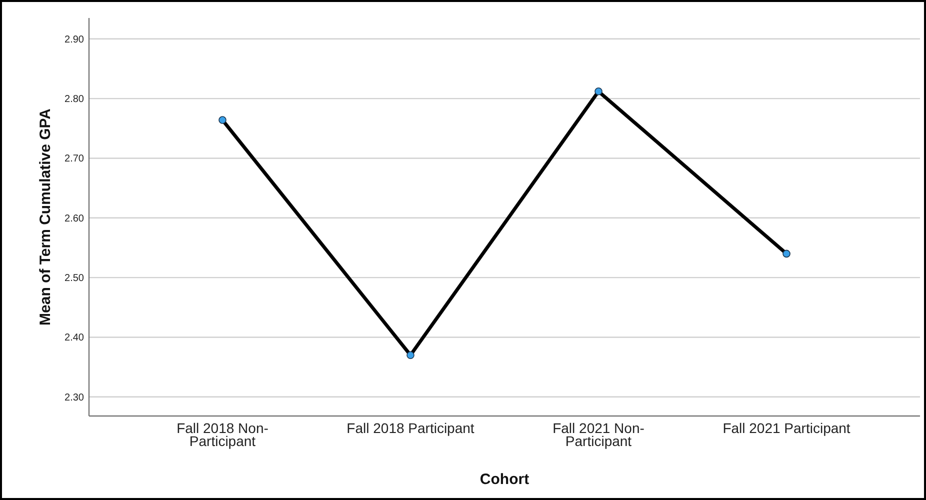 This screenshot has width=926, height=500. I want to click on x-tick-label: Fall 2021 Participant, so click(786, 428).